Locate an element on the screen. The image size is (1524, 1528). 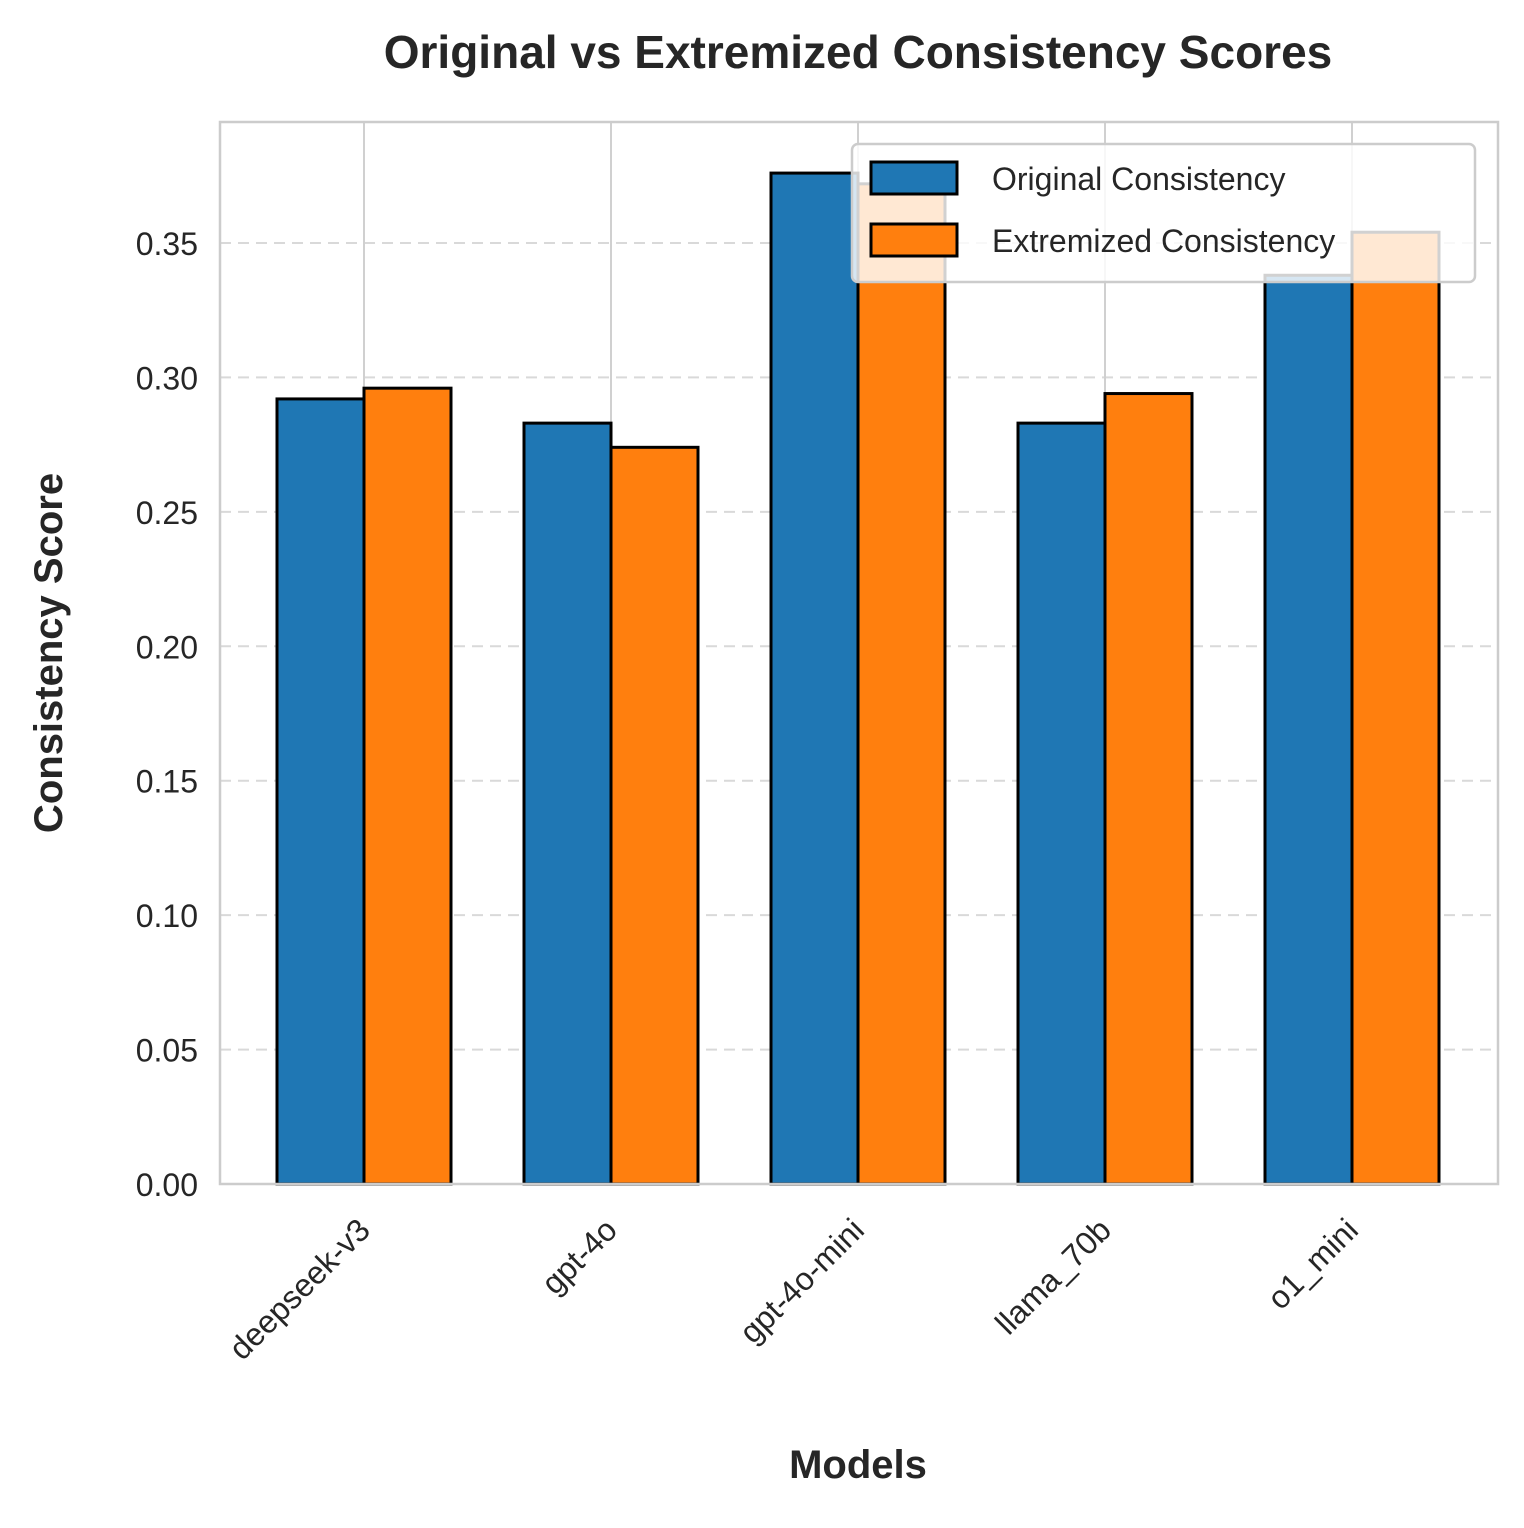
bar-extremized-gpt-4o-mini is located at coordinates (901, 684).